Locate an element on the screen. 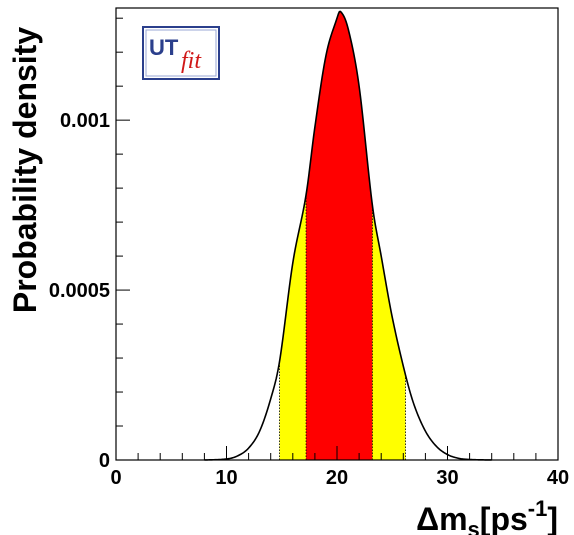  x-tick-label: 30 is located at coordinates (447, 478).